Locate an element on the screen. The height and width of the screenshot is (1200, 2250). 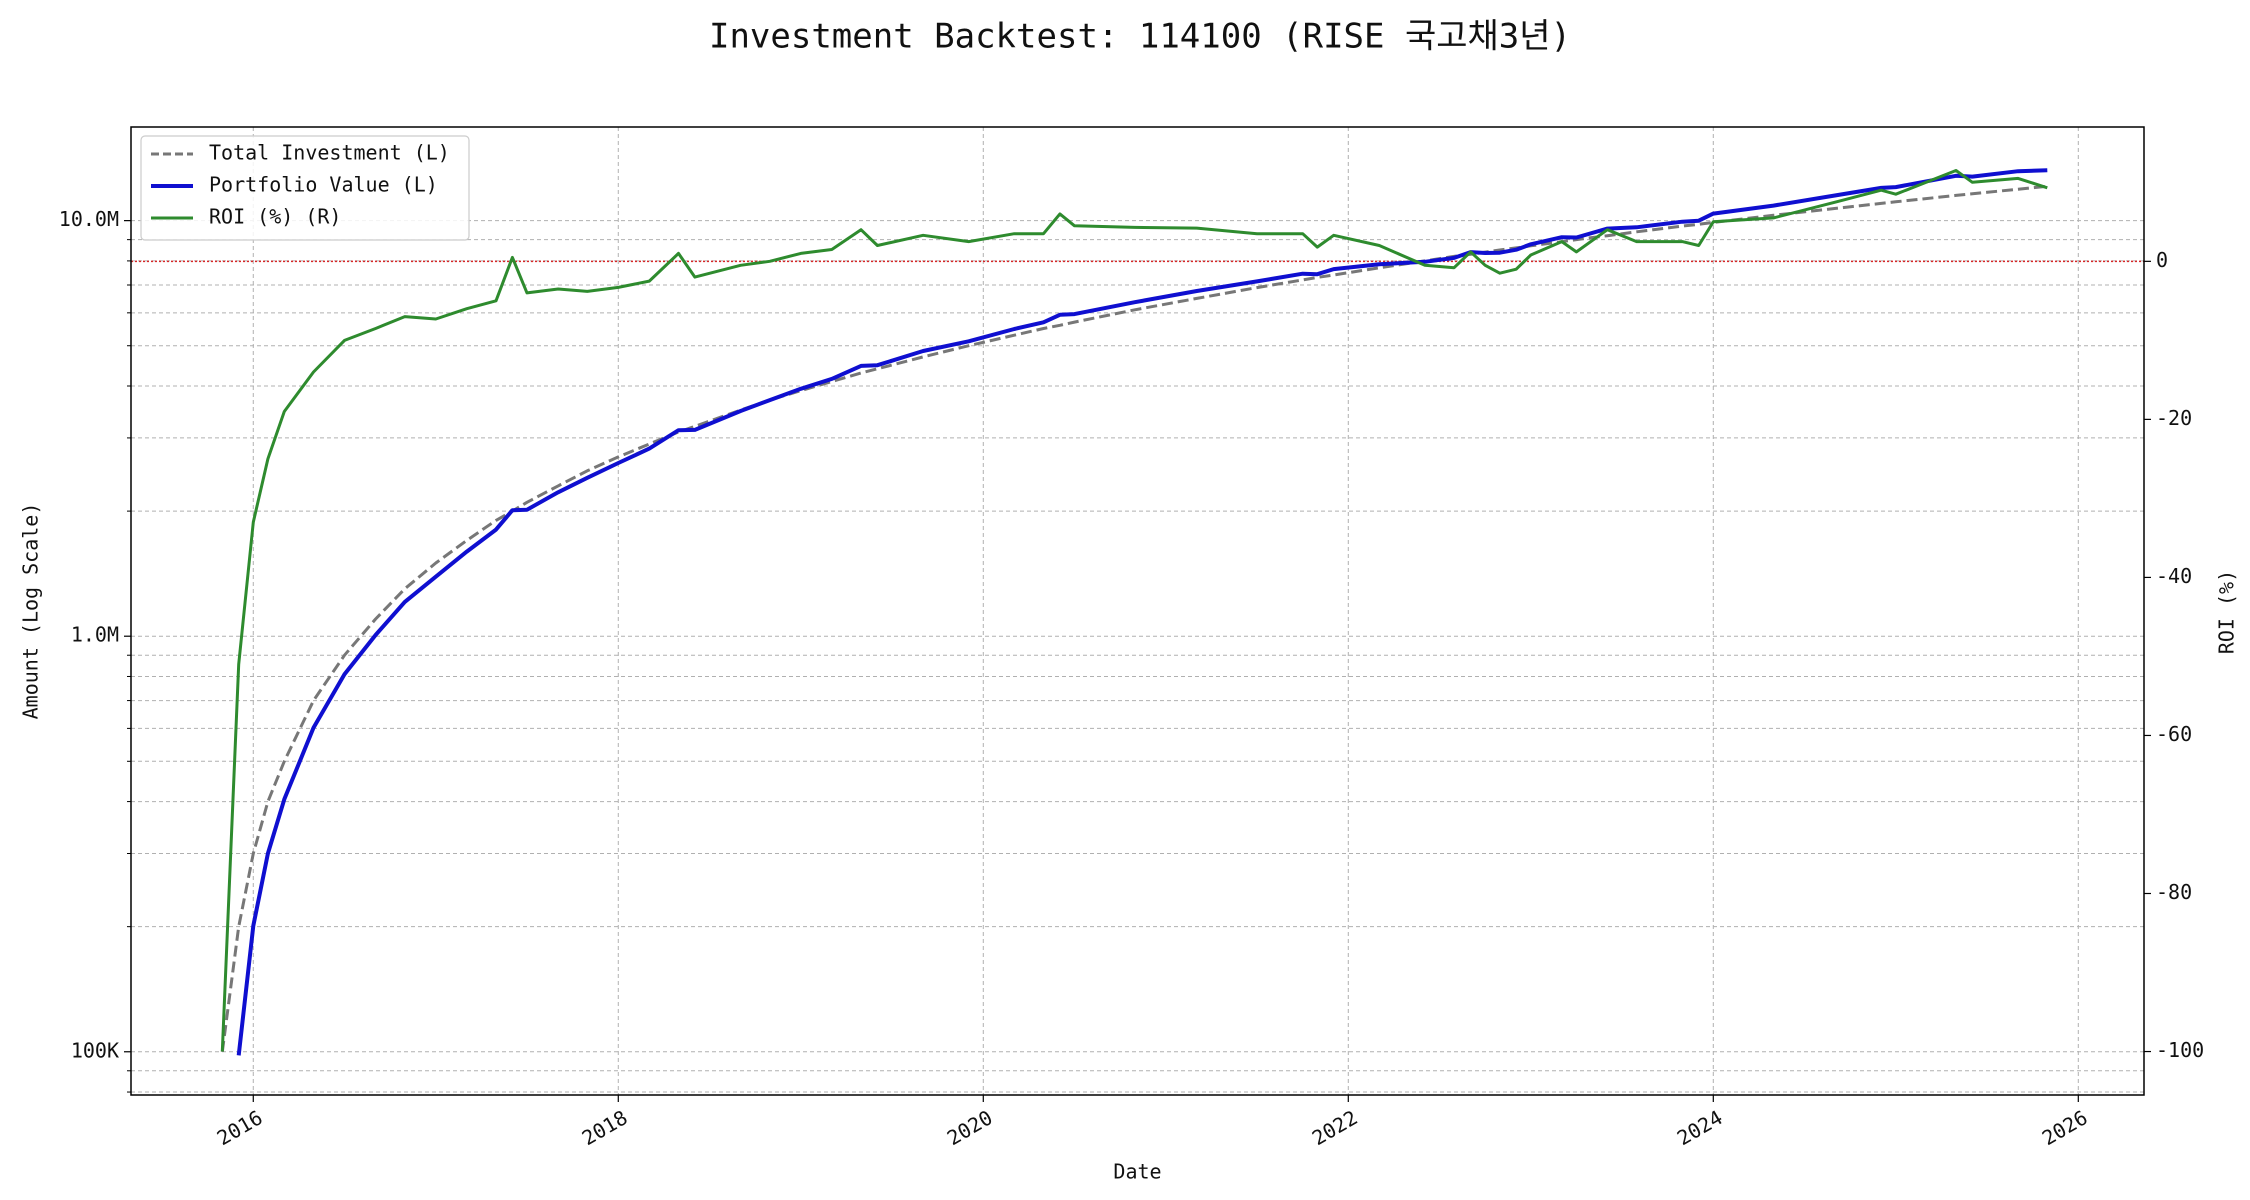
y-tick-label: 10.0M is located at coordinates (89, 219).